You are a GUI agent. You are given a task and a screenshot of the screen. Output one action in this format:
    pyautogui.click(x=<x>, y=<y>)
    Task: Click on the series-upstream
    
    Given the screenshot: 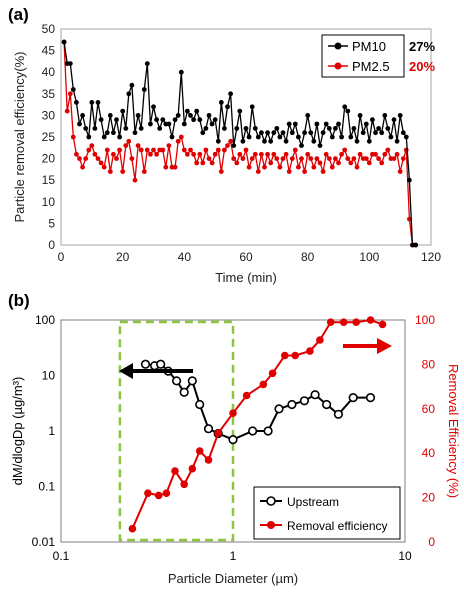 What is the action you would take?
    pyautogui.click(x=258, y=402)
    